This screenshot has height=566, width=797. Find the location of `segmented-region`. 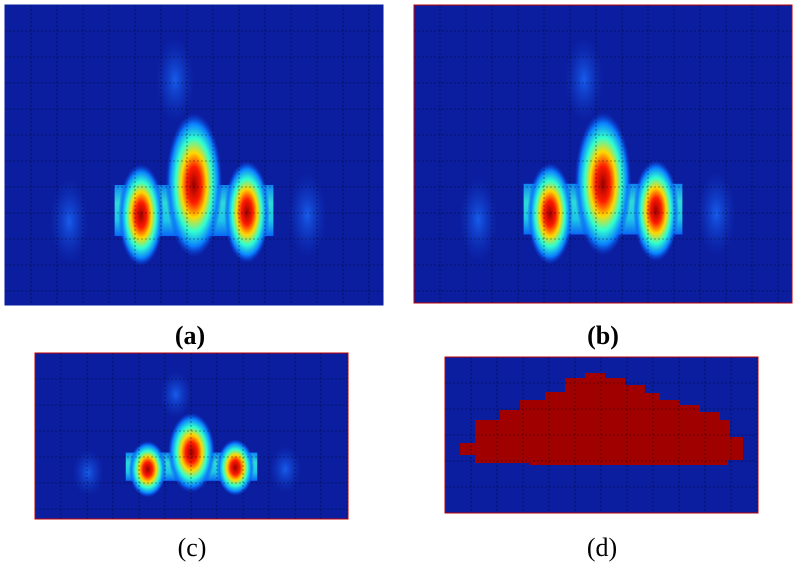

segmented-region is located at coordinates (601, 419).